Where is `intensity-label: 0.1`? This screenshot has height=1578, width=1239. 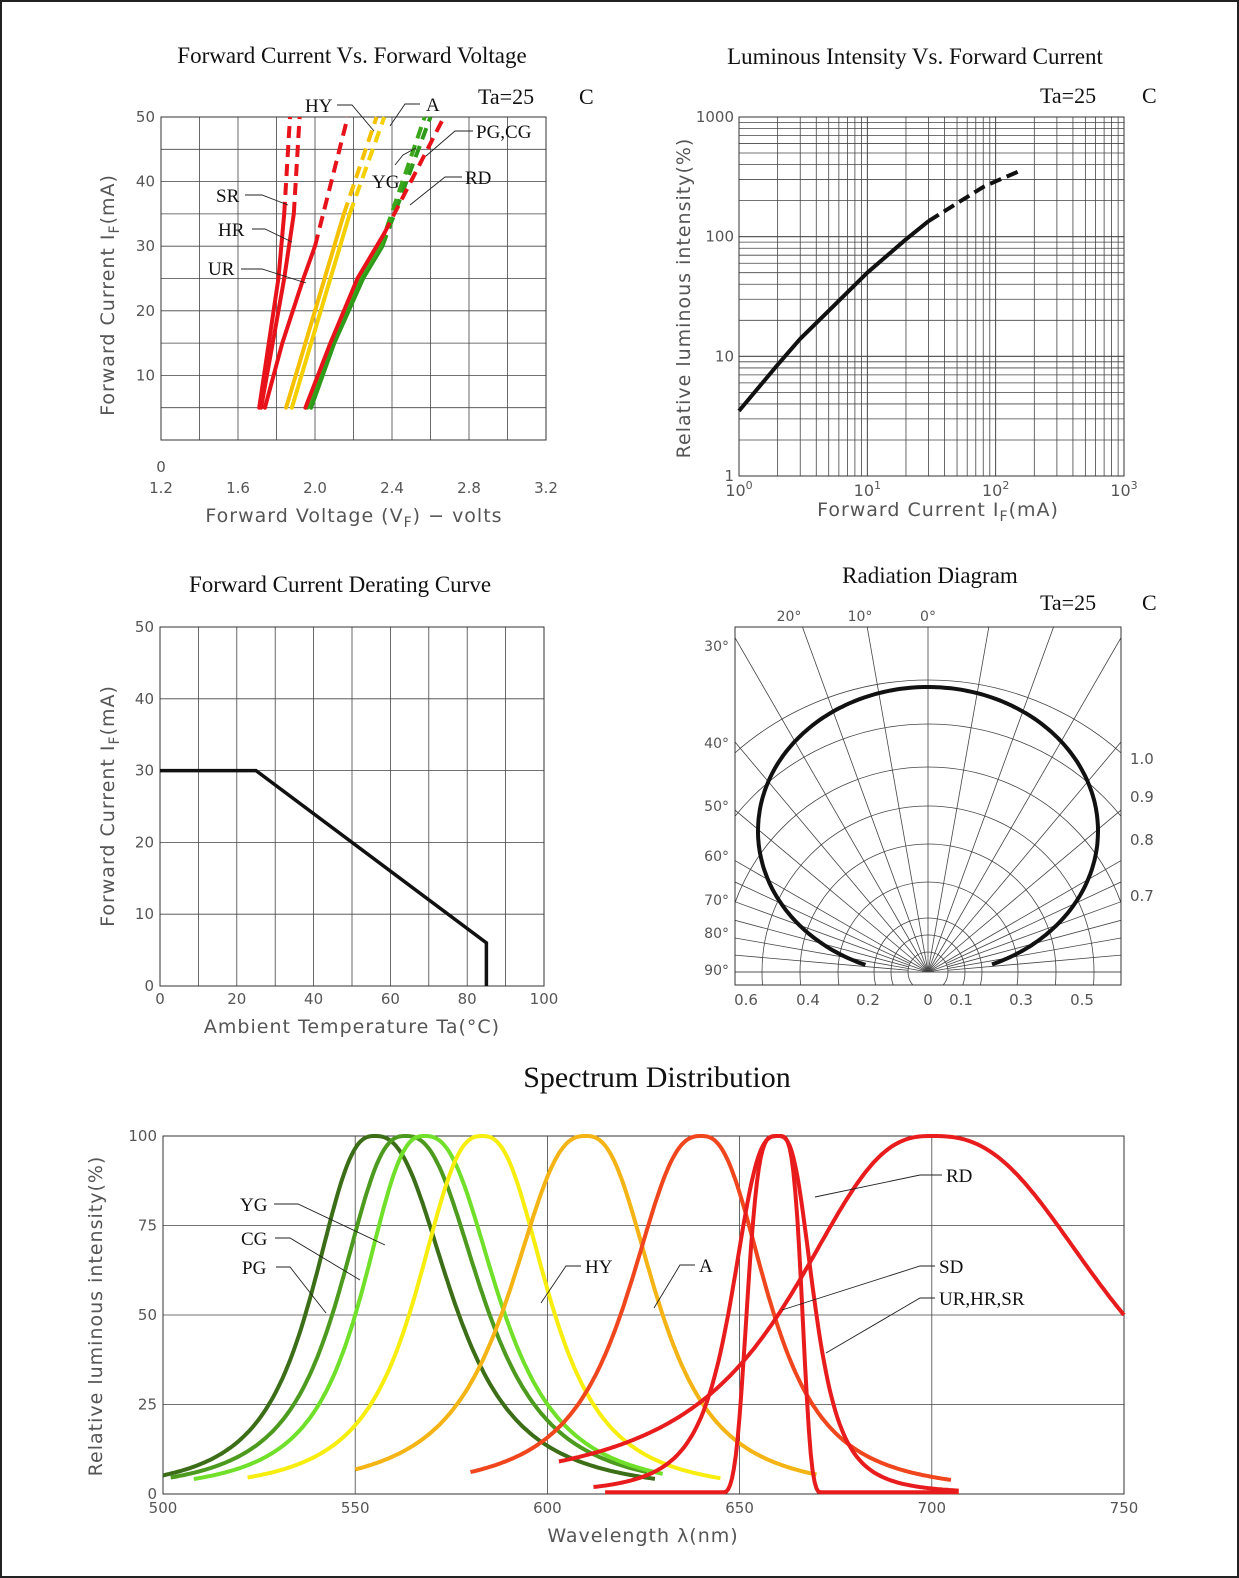 intensity-label: 0.1 is located at coordinates (961, 1000).